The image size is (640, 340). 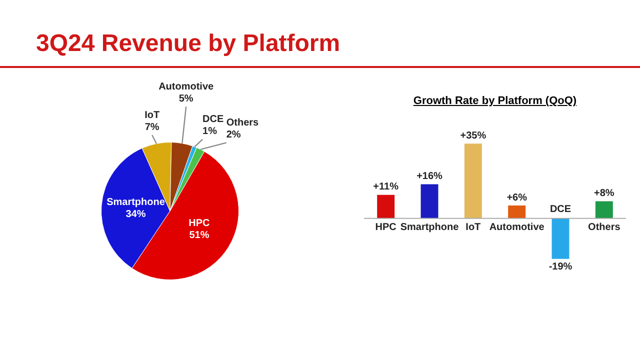 I want to click on slice-label: Others, so click(x=243, y=122).